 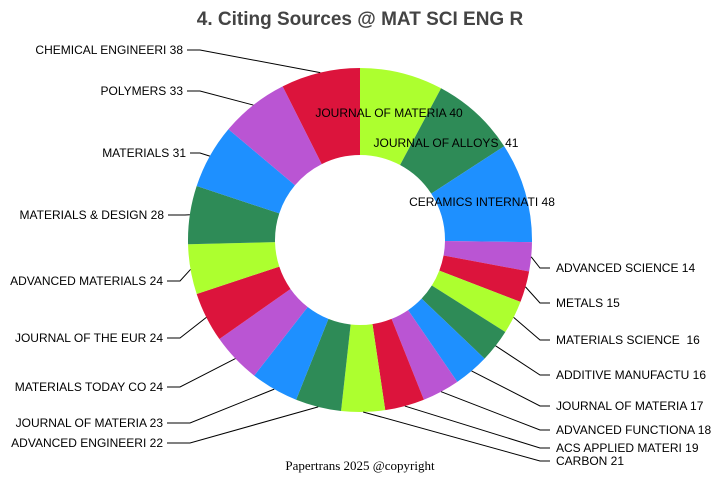 I want to click on slice-label-8: ADVANCED FUNCTIONA 18, so click(x=633, y=430).